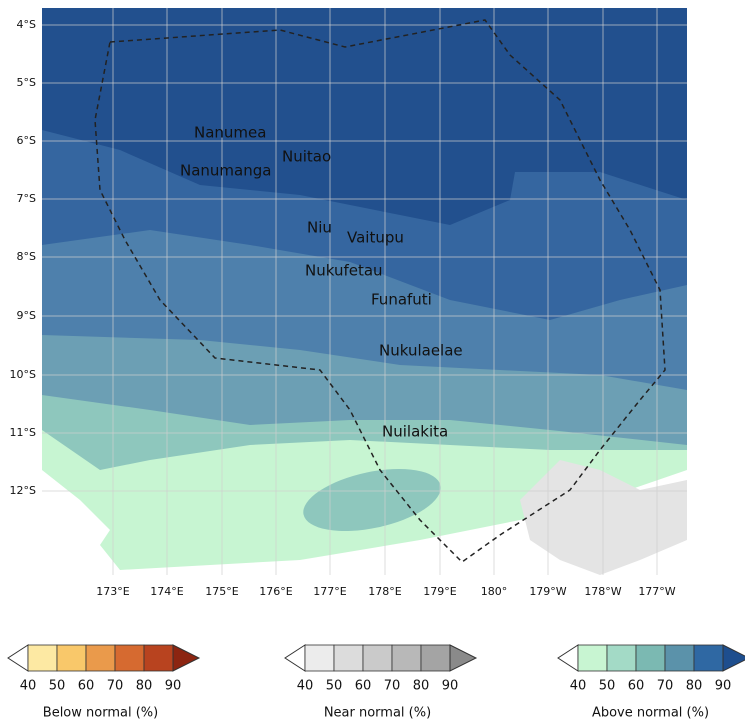 This screenshot has height=724, width=745. I want to click on lon-label: 176°E, so click(275, 591).